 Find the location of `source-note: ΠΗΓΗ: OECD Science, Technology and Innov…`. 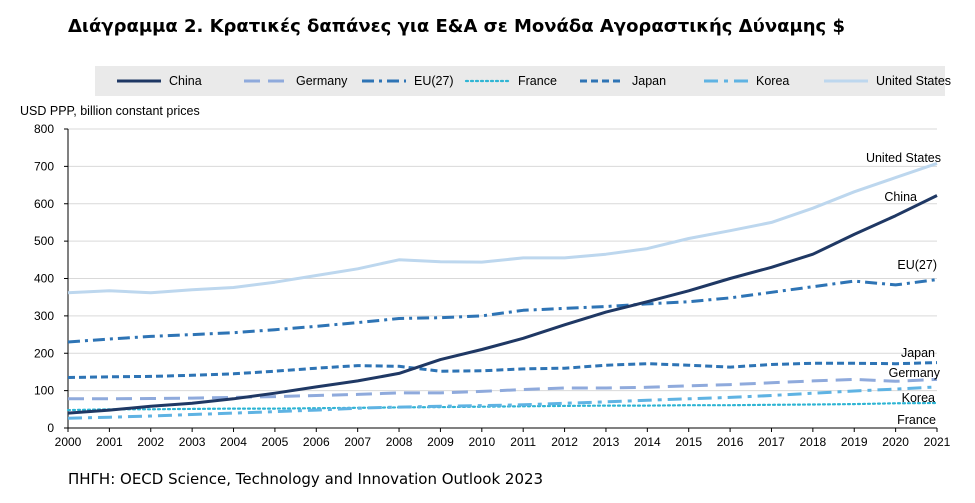

source-note: ΠΗΓΗ: OECD Science, Technology and Innov… is located at coordinates (306, 479).